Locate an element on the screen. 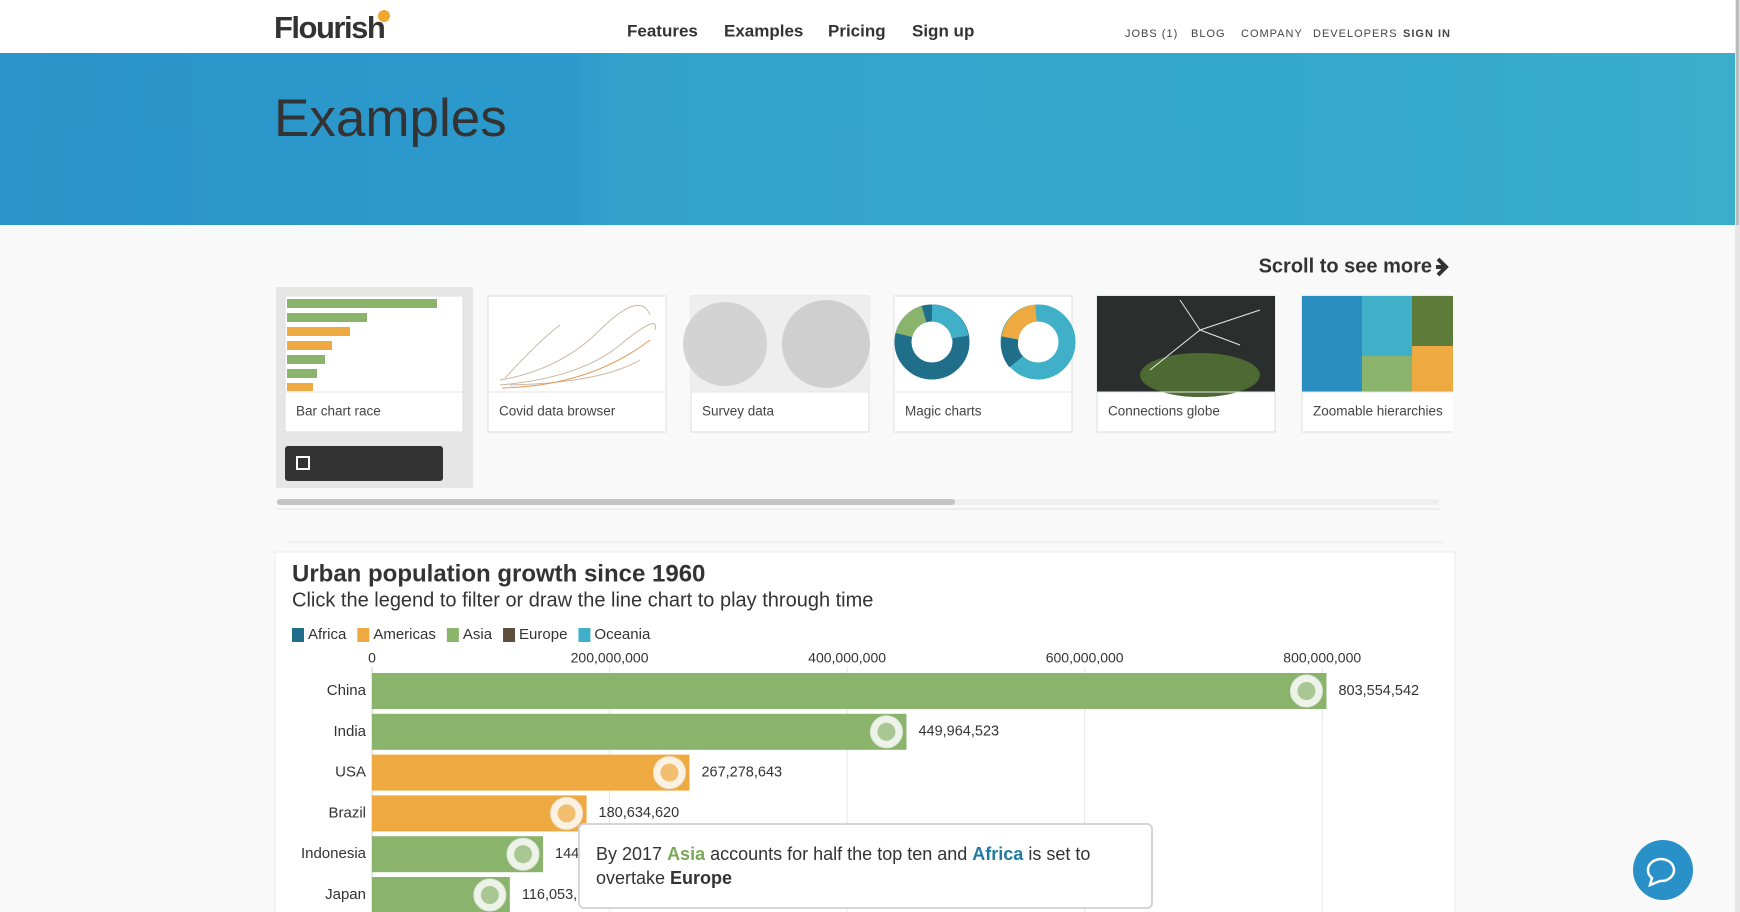 The width and height of the screenshot is (1740, 912). card-label: Bar chart race is located at coordinates (338, 411).